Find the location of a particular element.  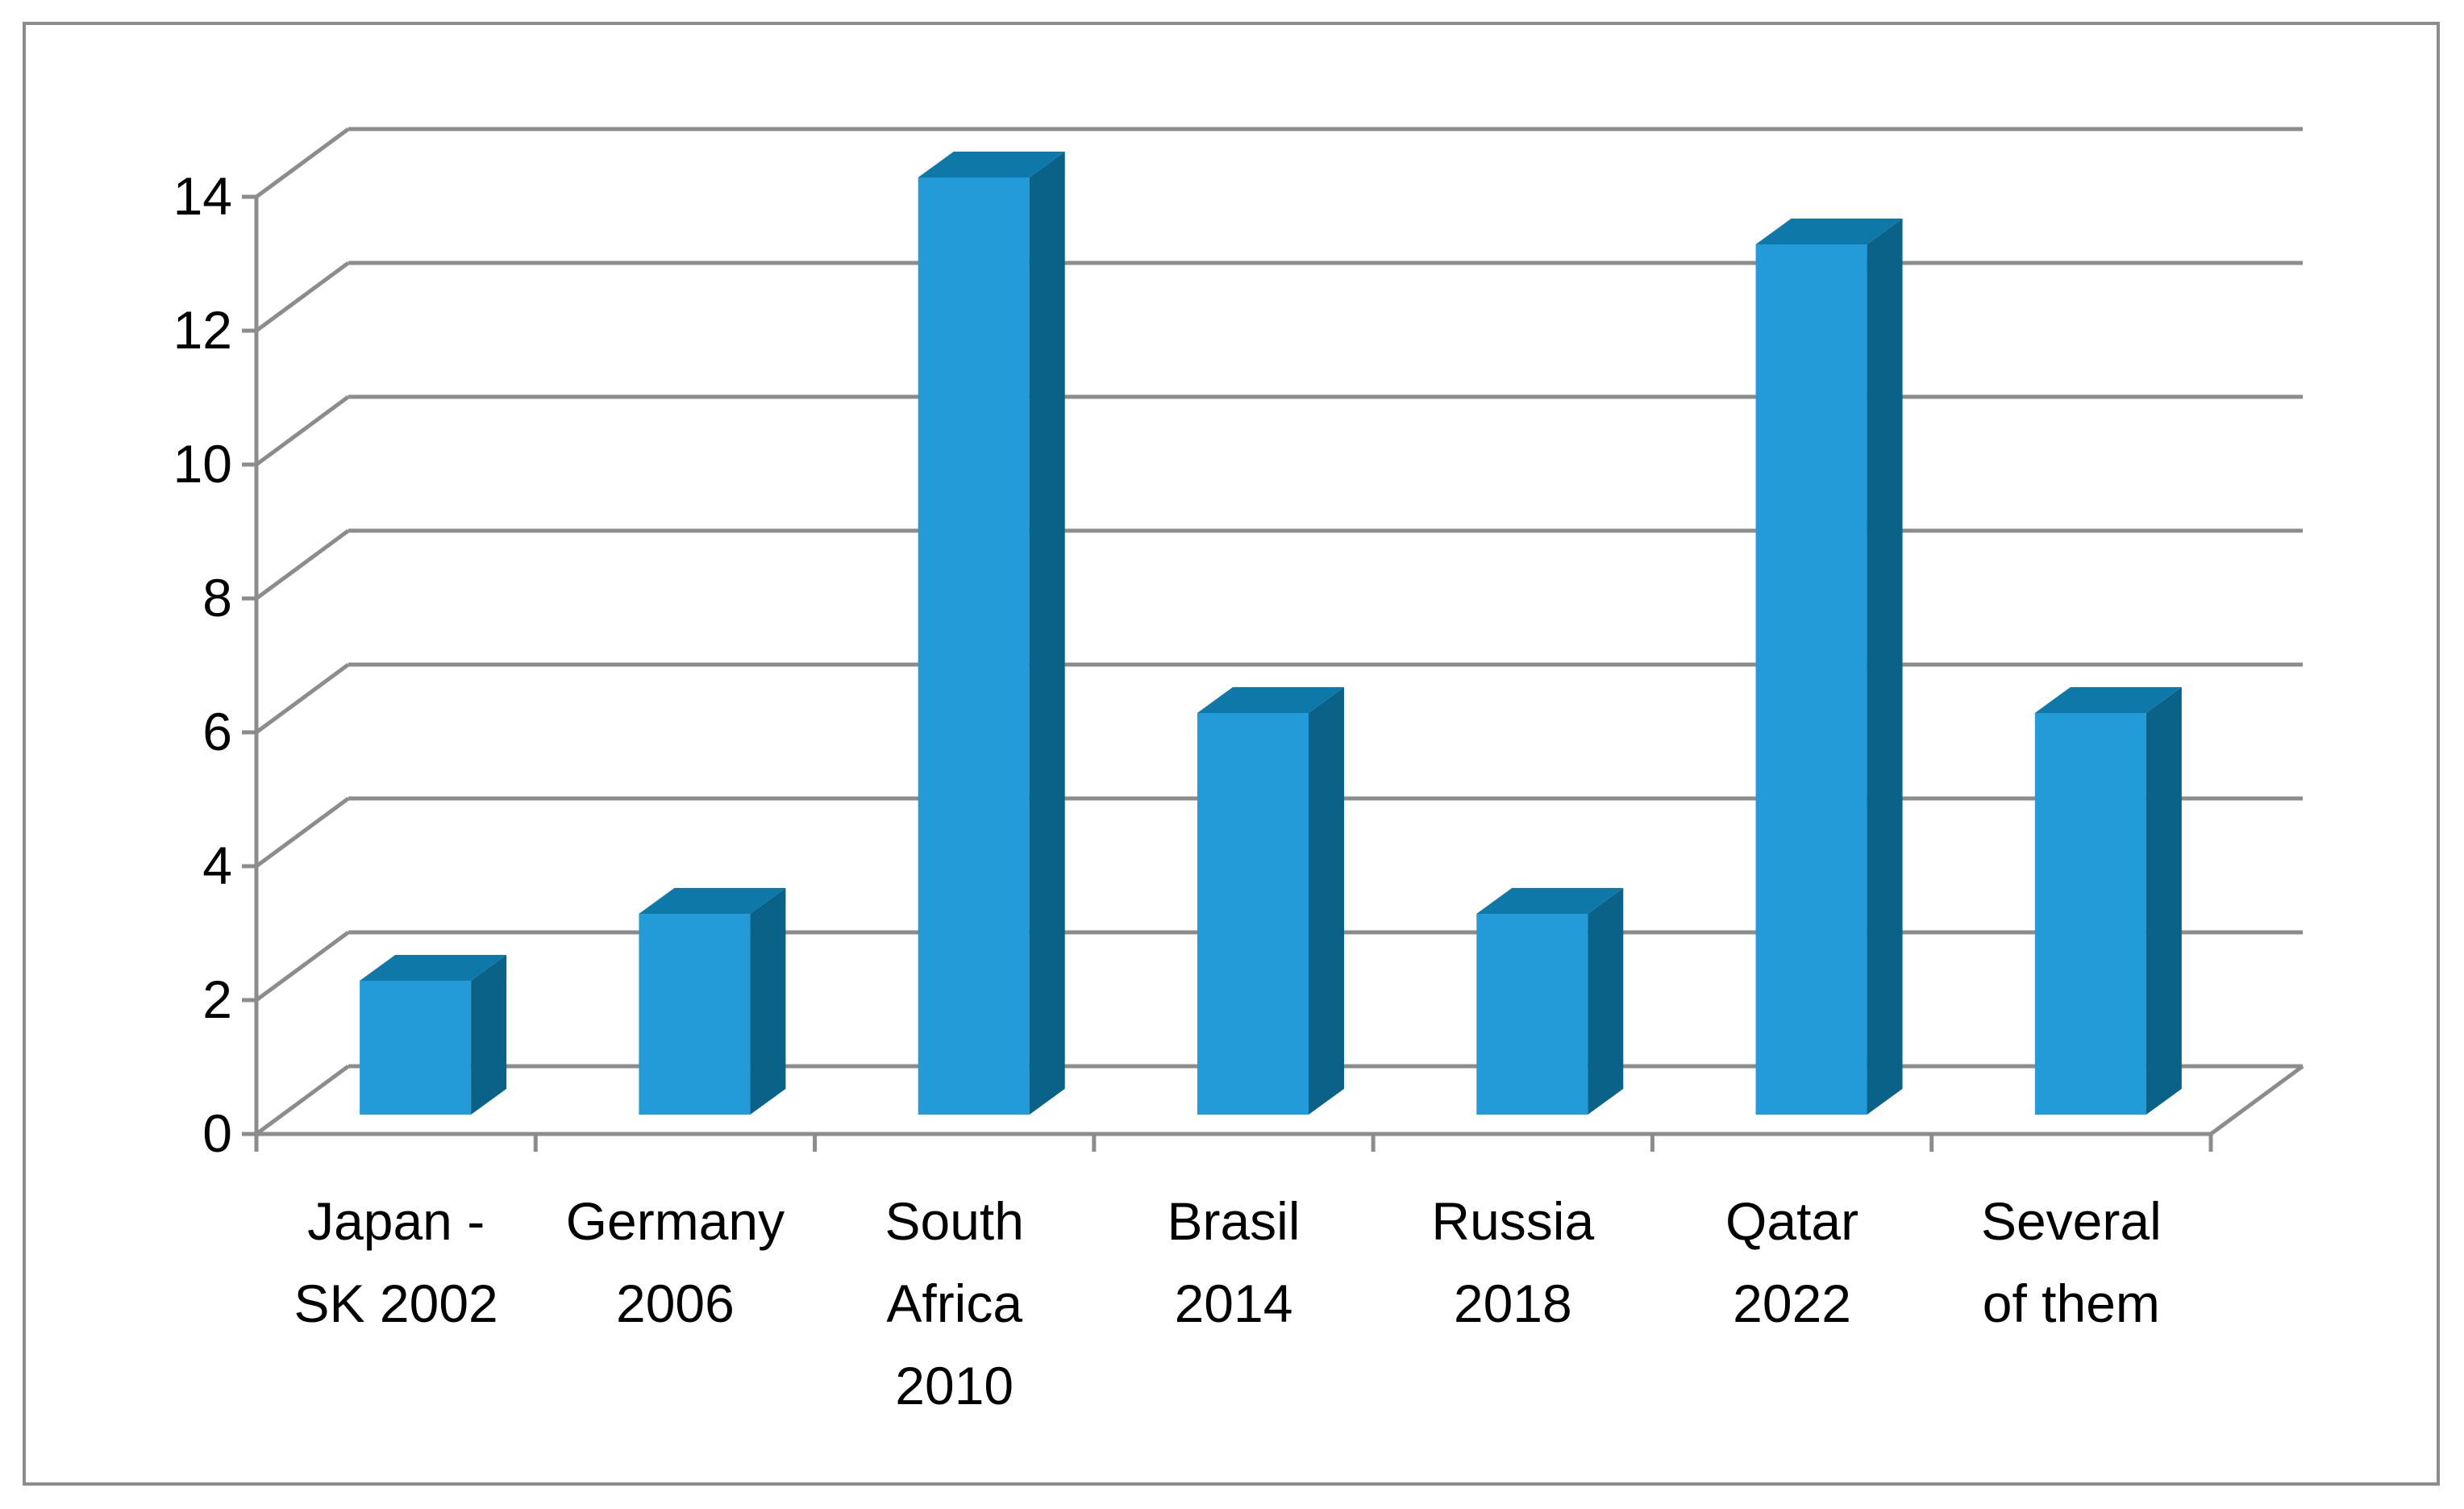

x-category-label-line: Germany is located at coordinates (675, 1221).